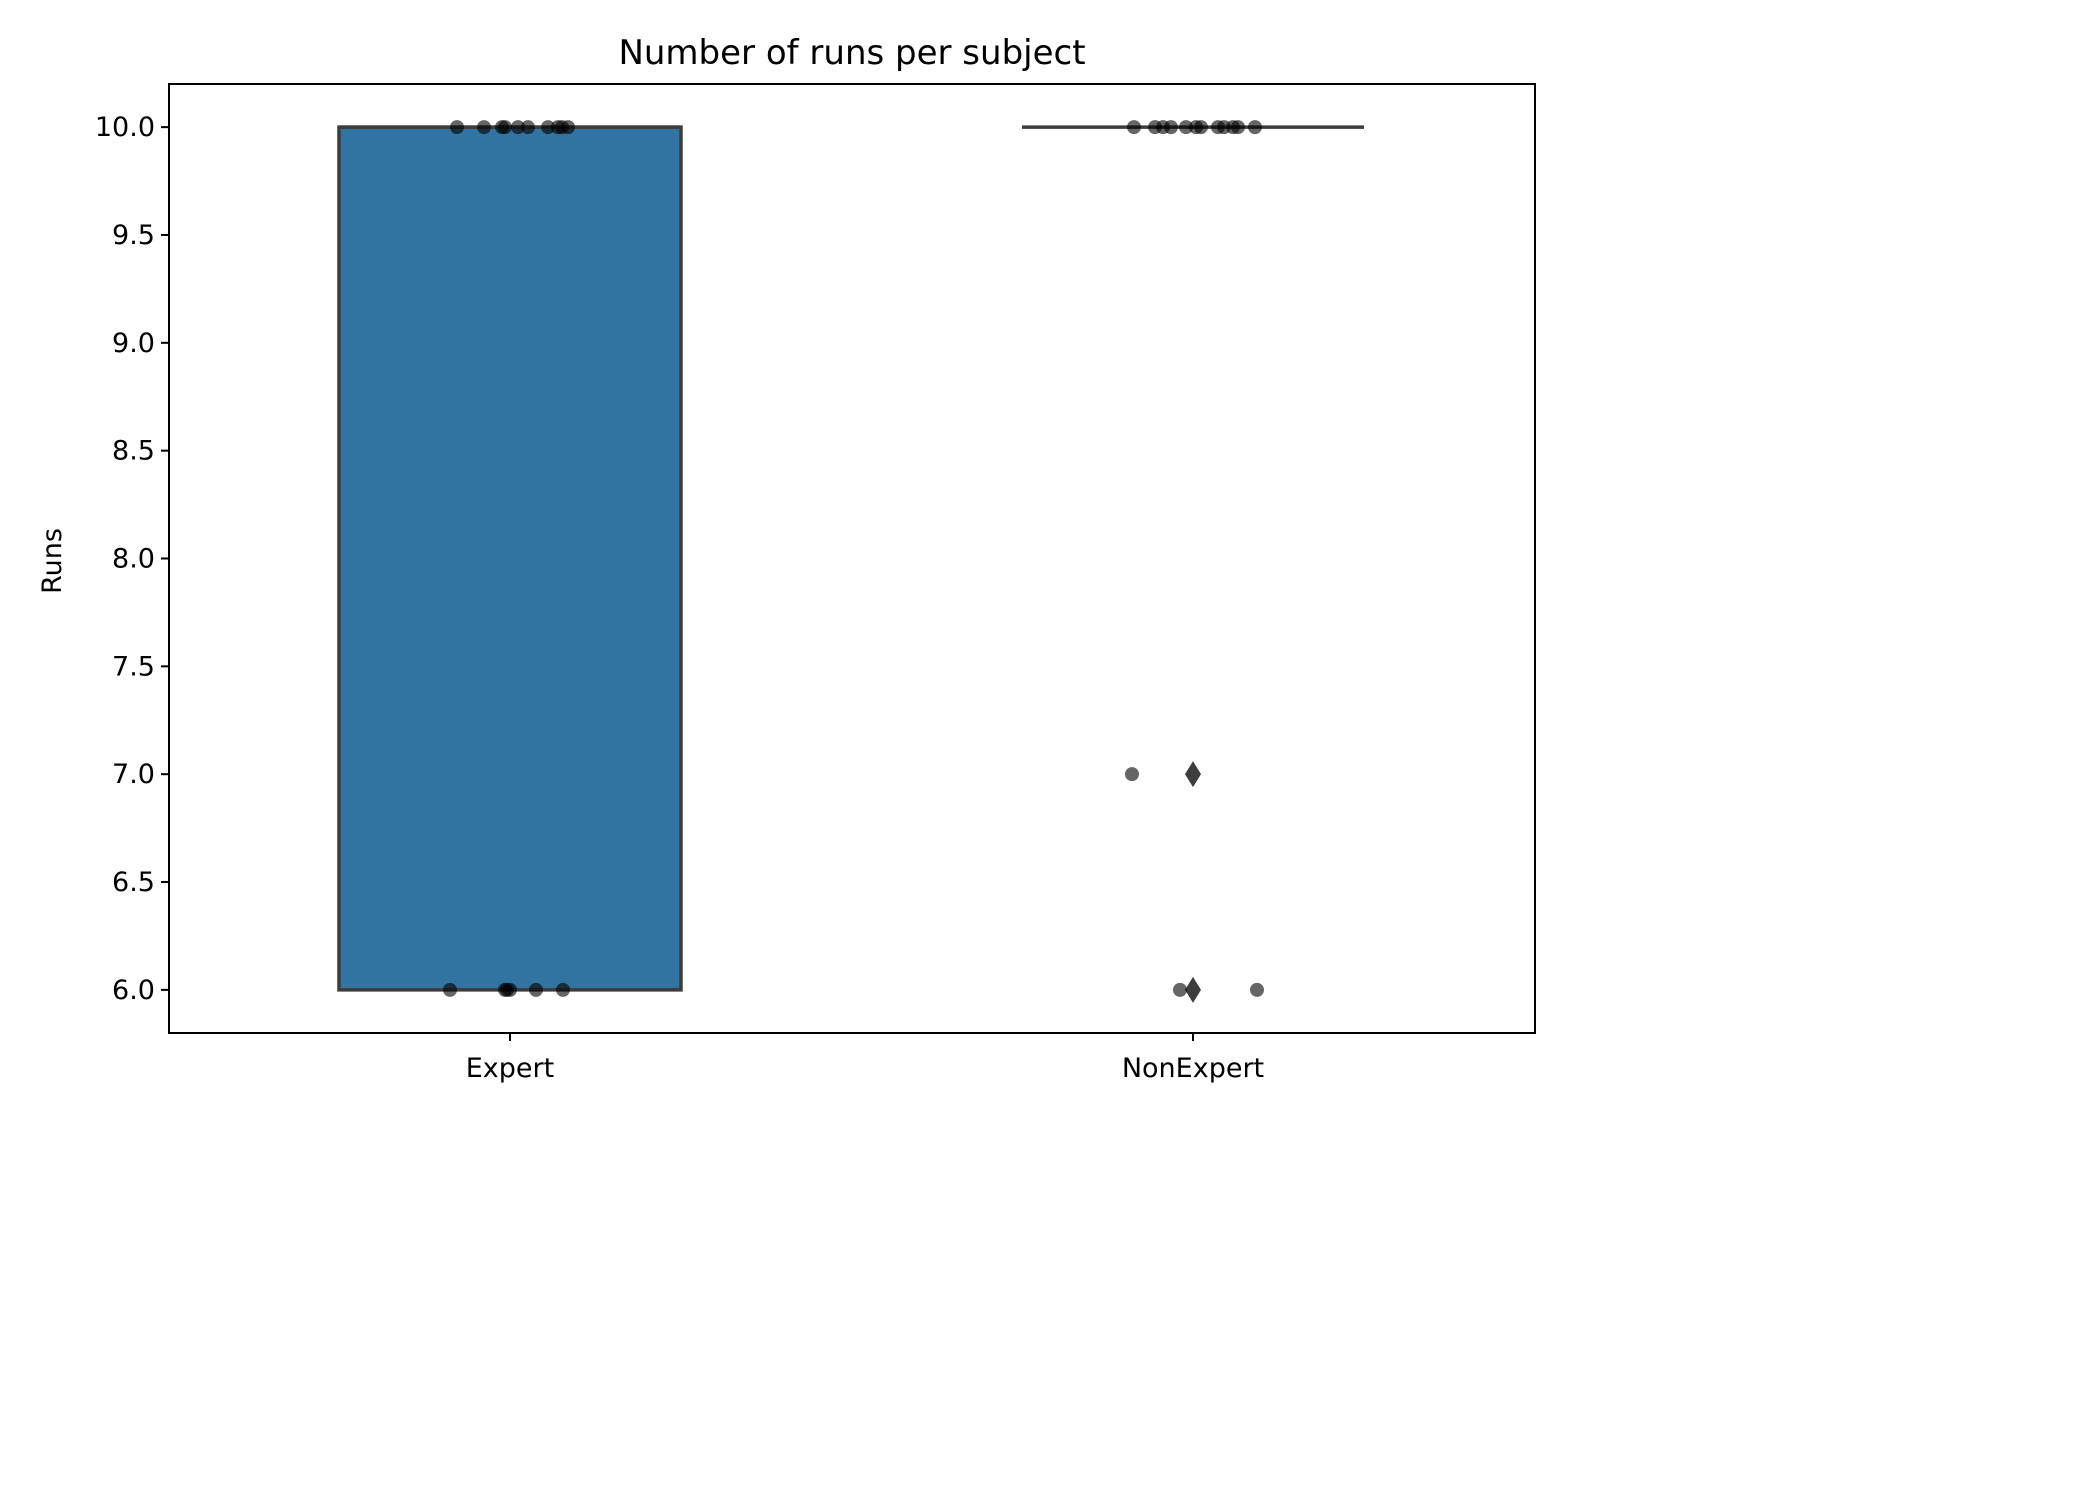 The height and width of the screenshot is (1500, 2100). What do you see at coordinates (133, 882) in the screenshot?
I see `y-tick-label: 6.5` at bounding box center [133, 882].